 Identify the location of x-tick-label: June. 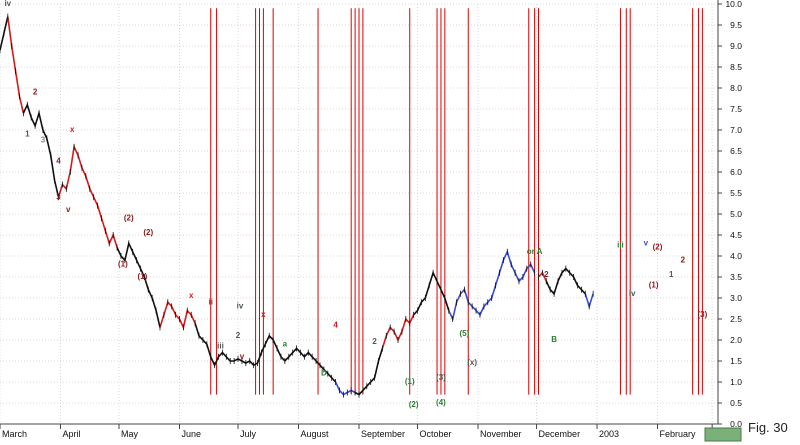
(192, 434).